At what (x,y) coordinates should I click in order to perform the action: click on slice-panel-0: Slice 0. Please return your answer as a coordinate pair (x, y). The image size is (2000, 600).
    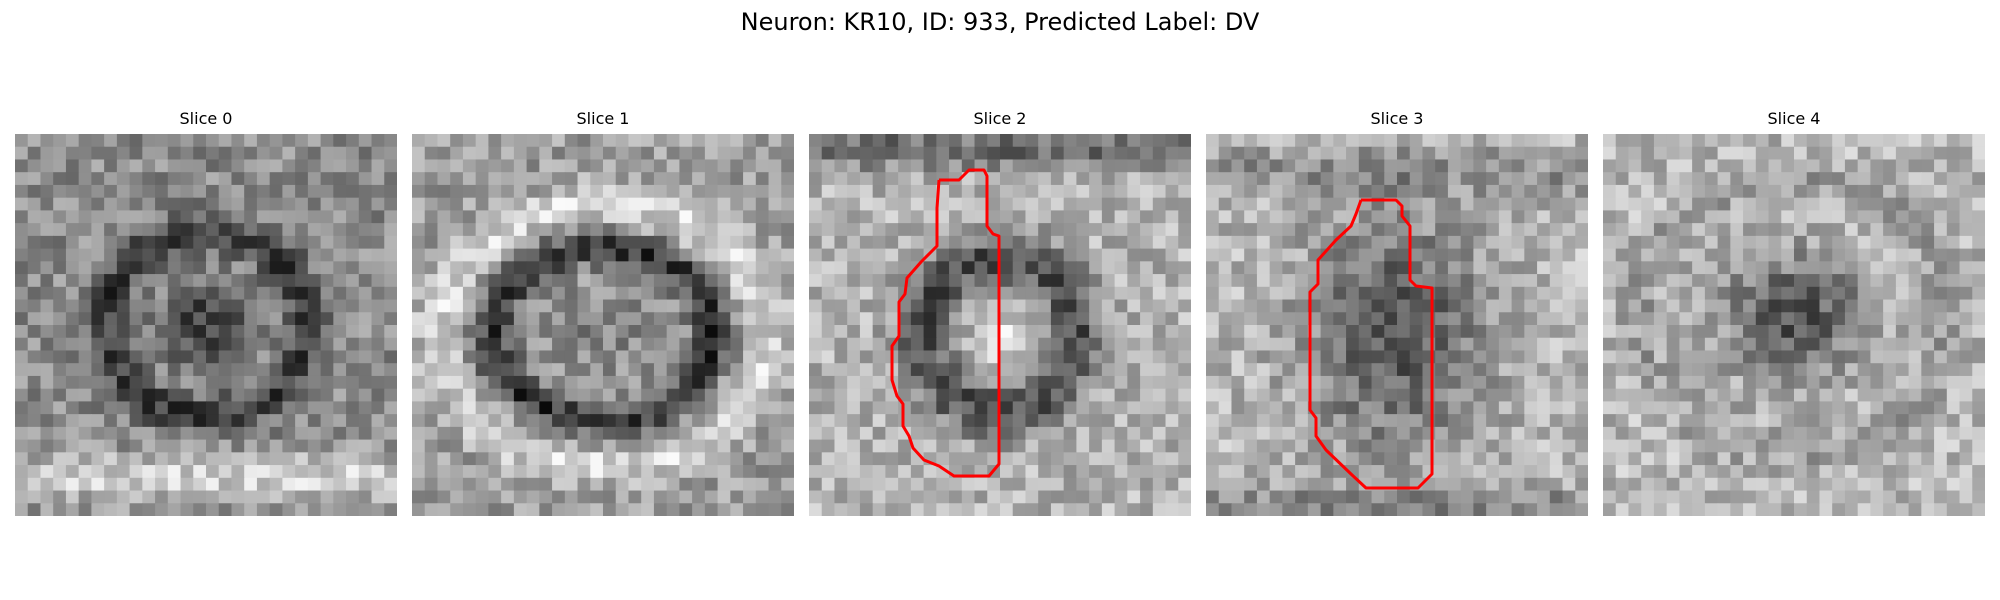
    Looking at the image, I should click on (206, 317).